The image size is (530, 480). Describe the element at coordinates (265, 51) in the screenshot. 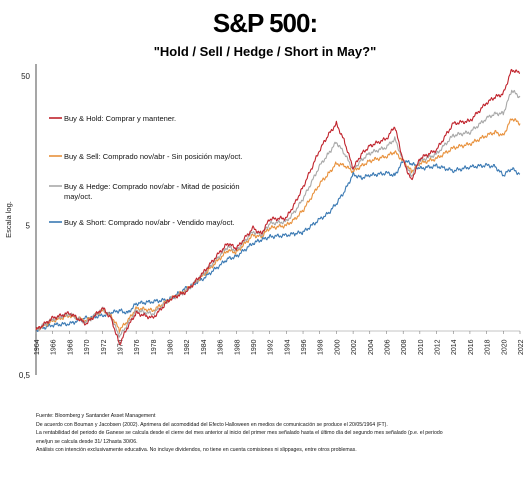

I see `chart-subtitle: "Hold / Sell / Hedge / Short in May?"` at that location.